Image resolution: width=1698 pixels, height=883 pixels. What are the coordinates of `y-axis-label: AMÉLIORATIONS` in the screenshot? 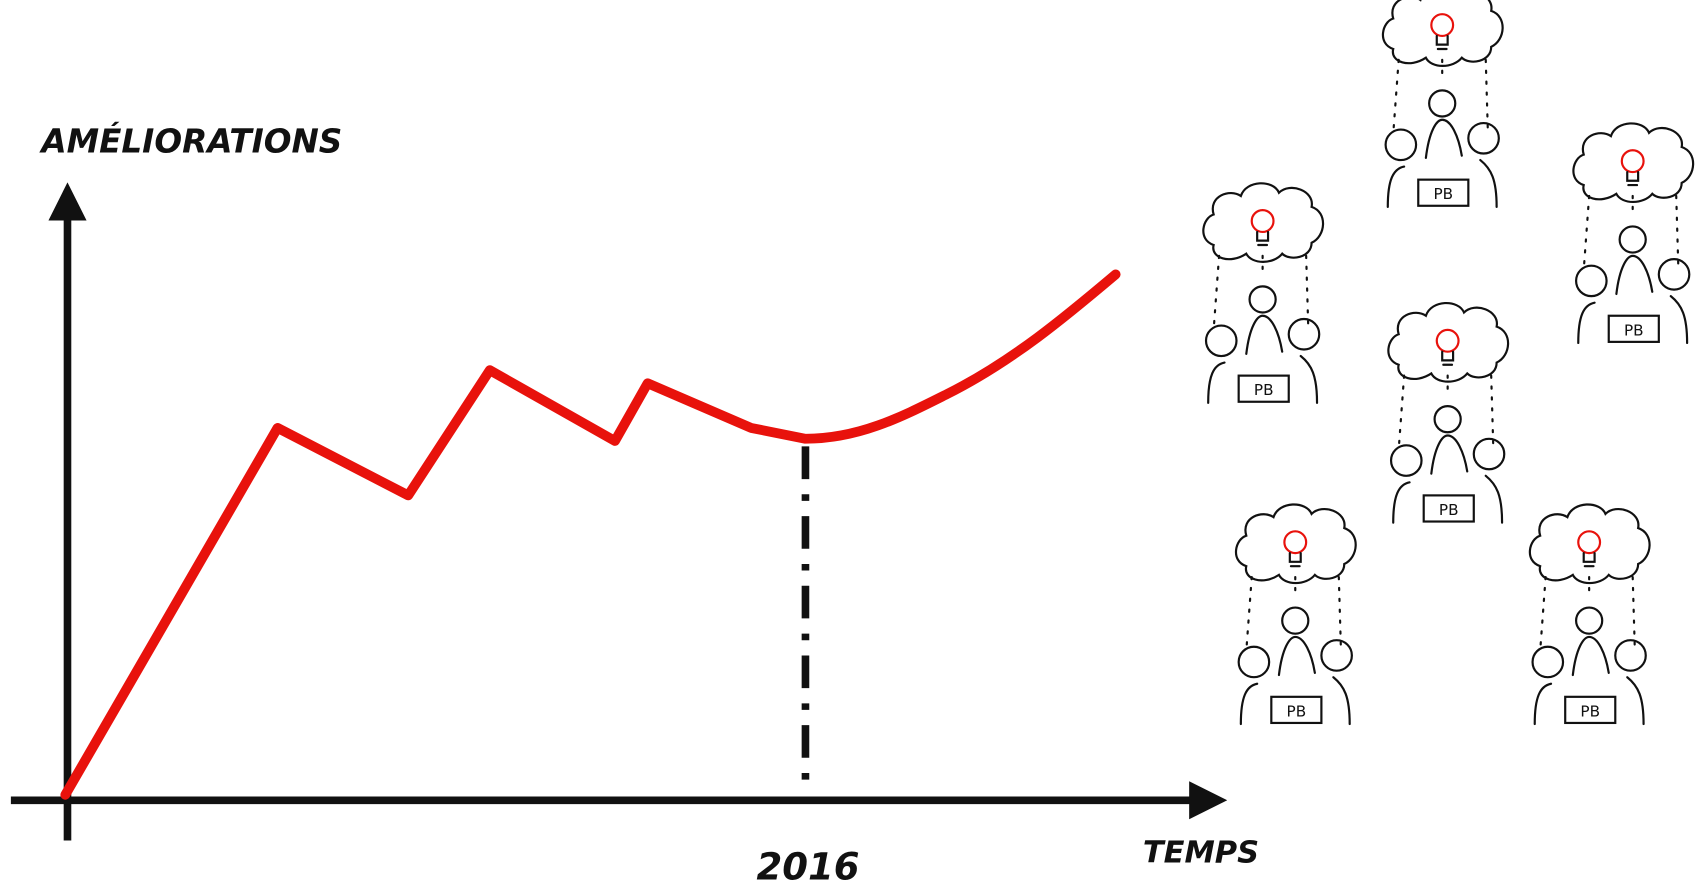 It's located at (190, 141).